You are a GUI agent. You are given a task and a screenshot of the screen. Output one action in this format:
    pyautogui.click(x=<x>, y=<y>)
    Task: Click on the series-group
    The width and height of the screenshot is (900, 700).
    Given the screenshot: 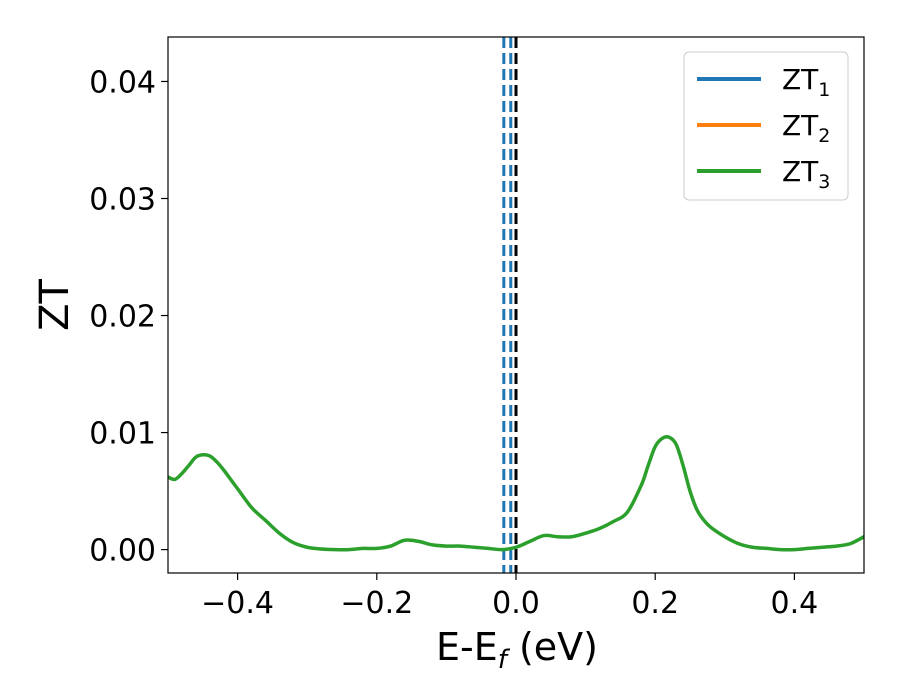 What is the action you would take?
    pyautogui.click(x=516, y=493)
    